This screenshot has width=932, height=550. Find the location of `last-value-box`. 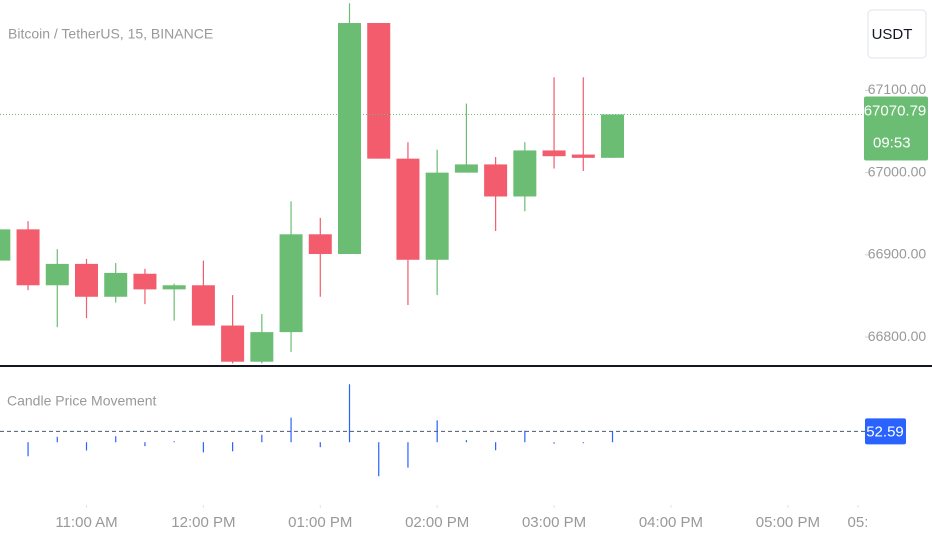

last-value-box is located at coordinates (885, 431).